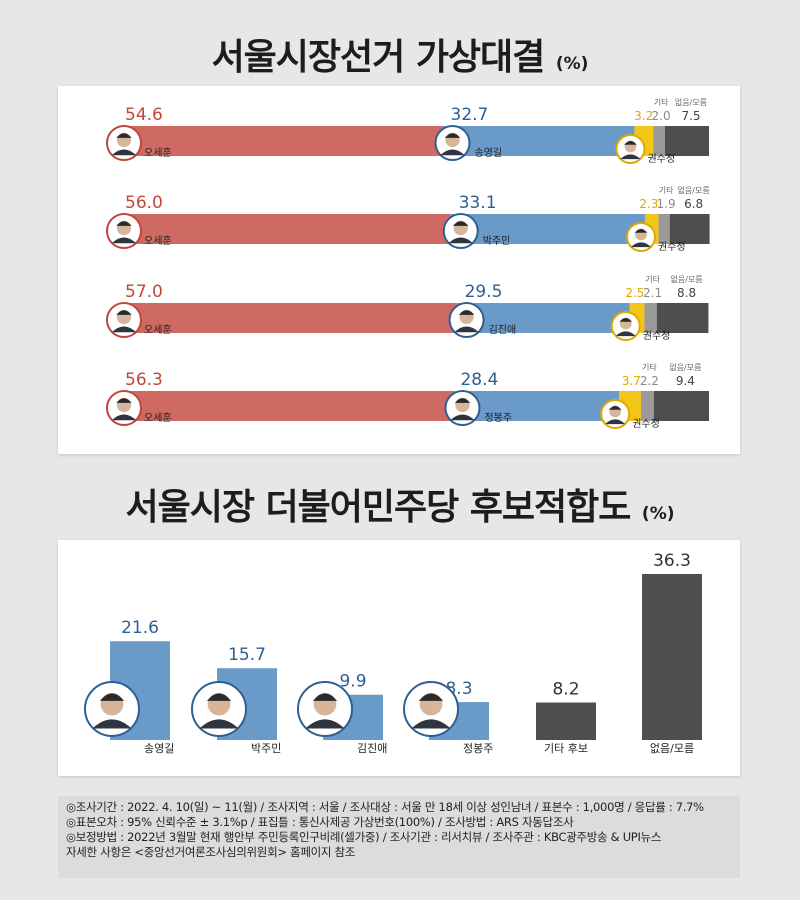 The image size is (800, 900). I want to click on bar-item: 36.3 없음/모름, so click(672, 653).